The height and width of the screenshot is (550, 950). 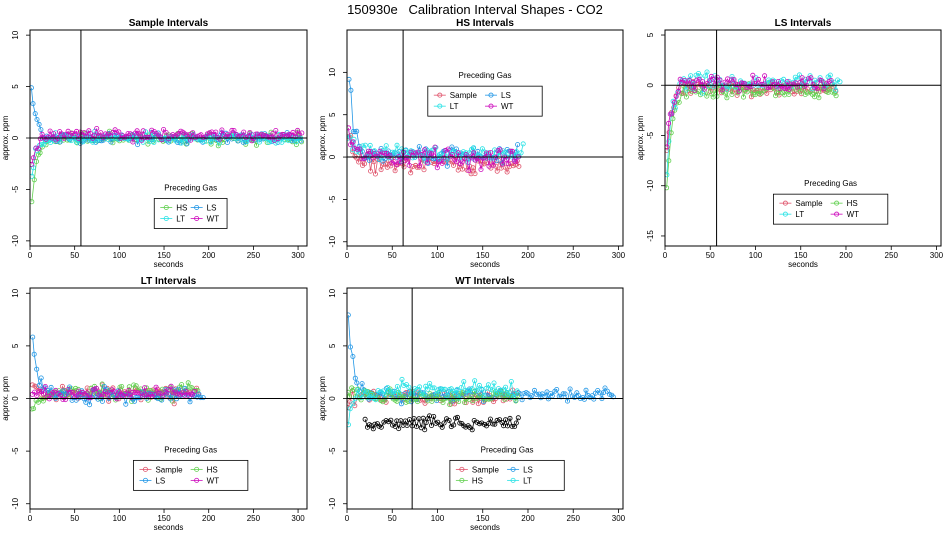 I want to click on legend: Preceding Gas Sample LS HS LT, so click(x=507, y=468).